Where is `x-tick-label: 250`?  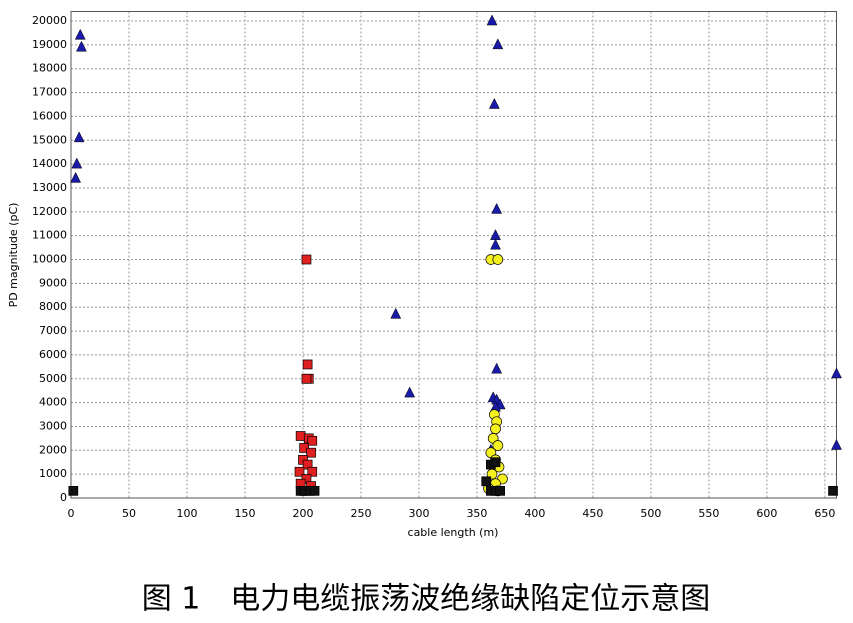 x-tick-label: 250 is located at coordinates (360, 513).